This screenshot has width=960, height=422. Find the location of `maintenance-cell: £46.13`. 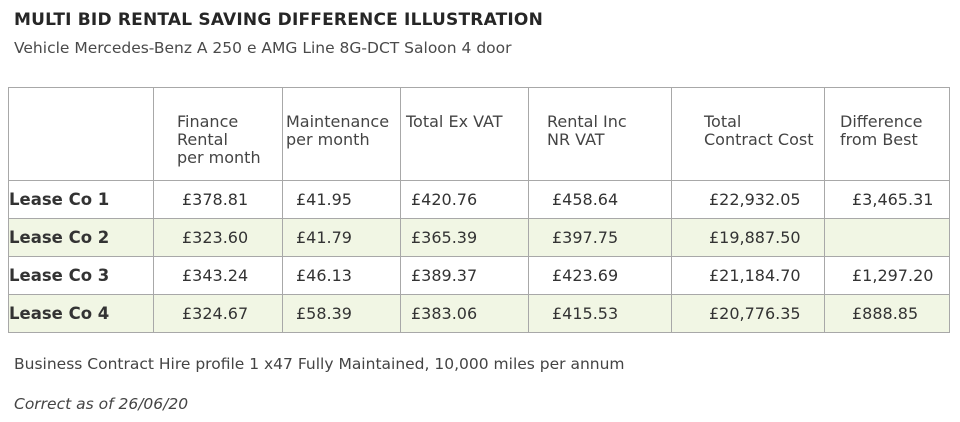

maintenance-cell: £46.13 is located at coordinates (341, 275).